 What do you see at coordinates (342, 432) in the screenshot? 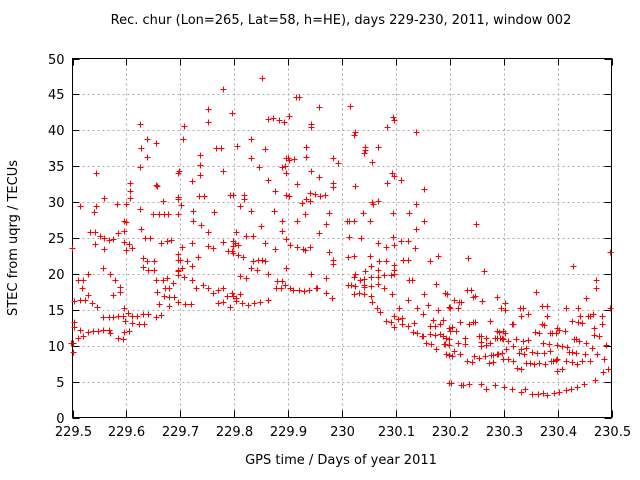
I see `svg-text: 230` at bounding box center [342, 432].